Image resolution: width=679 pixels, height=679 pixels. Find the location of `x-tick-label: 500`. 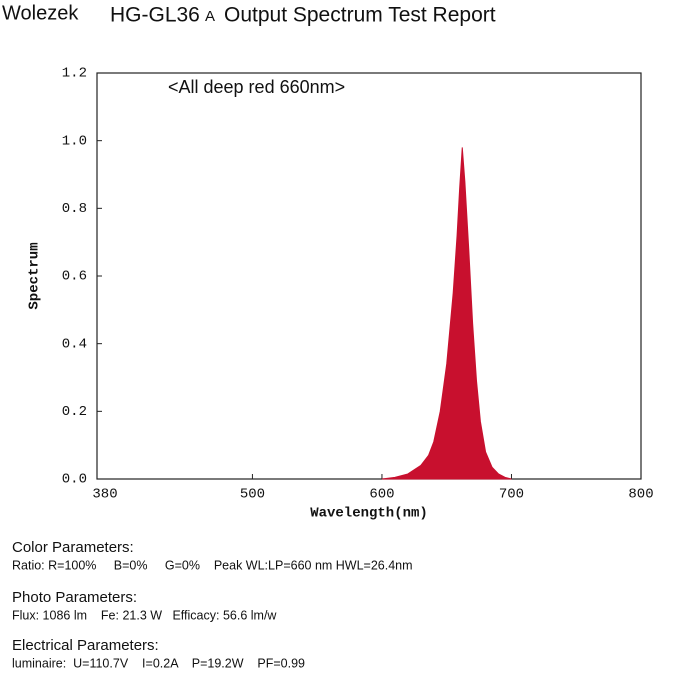

x-tick-label: 500 is located at coordinates (252, 495).